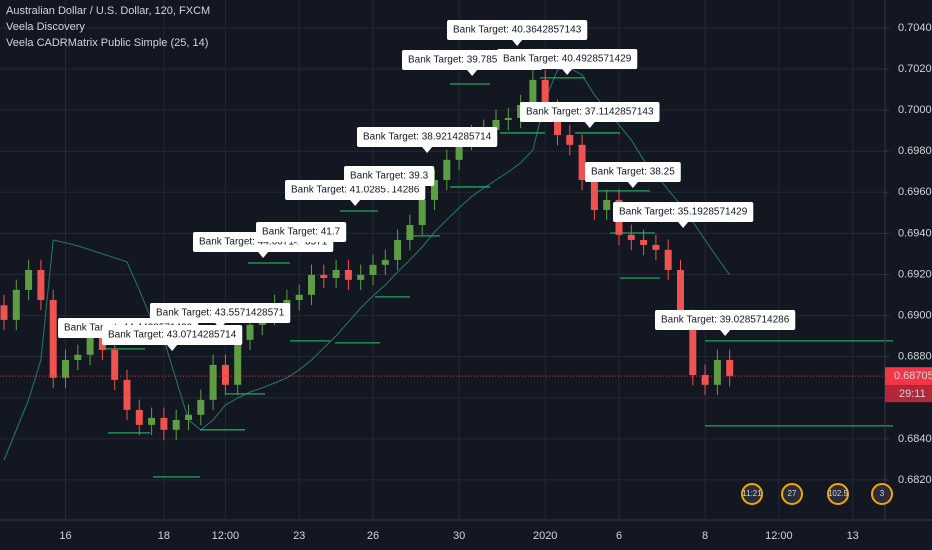 The height and width of the screenshot is (550, 932). I want to click on x-tick-label: 26, so click(373, 536).